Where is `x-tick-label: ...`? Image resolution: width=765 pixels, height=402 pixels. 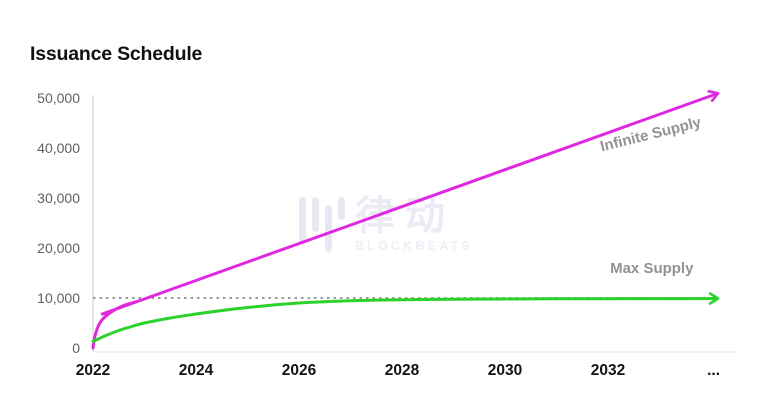 x-tick-label: ... is located at coordinates (713, 370).